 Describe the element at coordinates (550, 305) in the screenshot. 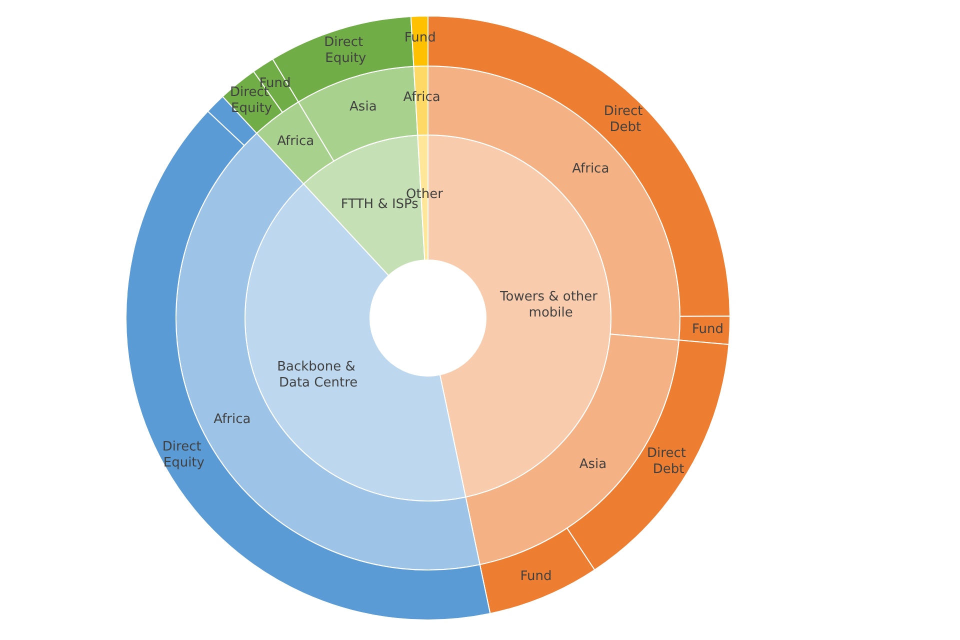

I see `slice-label: Towers & other mobile` at that location.